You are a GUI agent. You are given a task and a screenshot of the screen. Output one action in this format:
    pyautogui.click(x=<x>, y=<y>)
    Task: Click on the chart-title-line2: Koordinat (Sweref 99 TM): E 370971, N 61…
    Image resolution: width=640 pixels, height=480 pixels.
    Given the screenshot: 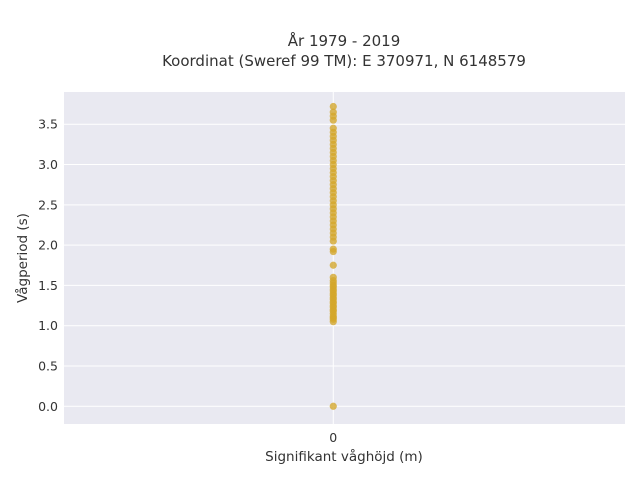 What is the action you would take?
    pyautogui.click(x=344, y=61)
    